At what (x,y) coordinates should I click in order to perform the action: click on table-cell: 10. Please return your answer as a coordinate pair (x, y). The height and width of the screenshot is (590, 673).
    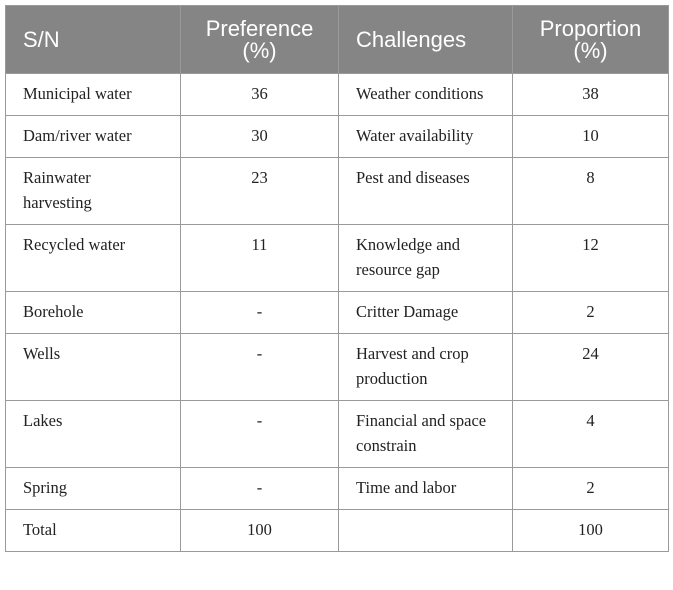
    Looking at the image, I should click on (590, 136).